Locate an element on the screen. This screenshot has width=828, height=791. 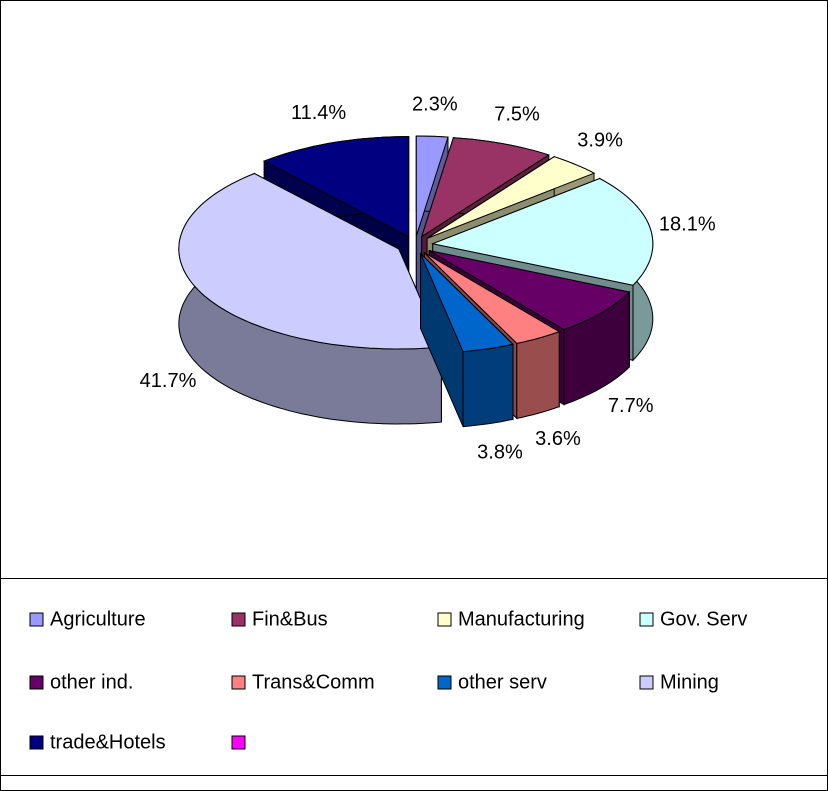
legend-label: Trans&Comm is located at coordinates (313, 682).